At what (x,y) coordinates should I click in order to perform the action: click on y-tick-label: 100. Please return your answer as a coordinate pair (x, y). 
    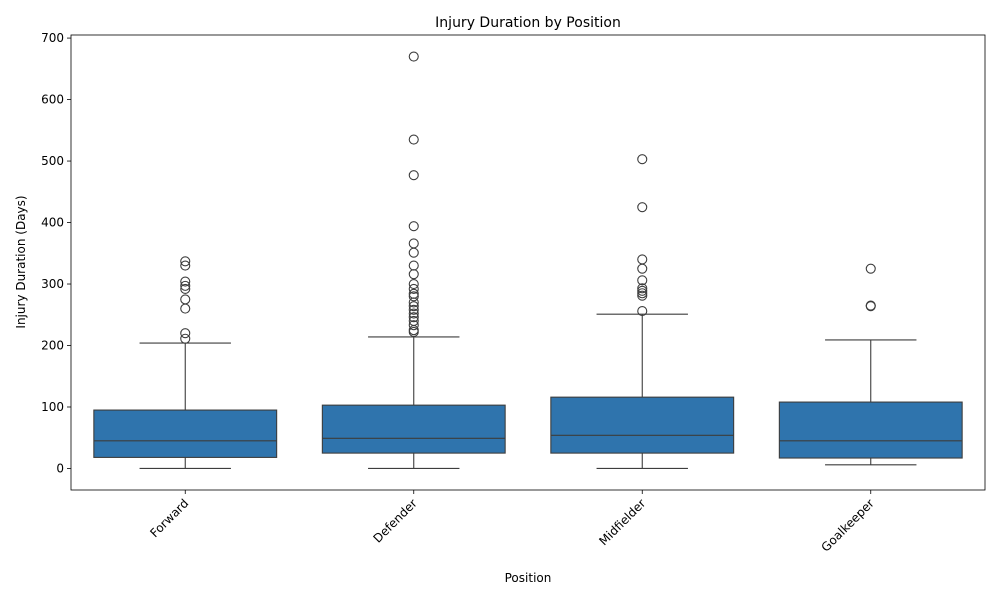
    Looking at the image, I should click on (52, 407).